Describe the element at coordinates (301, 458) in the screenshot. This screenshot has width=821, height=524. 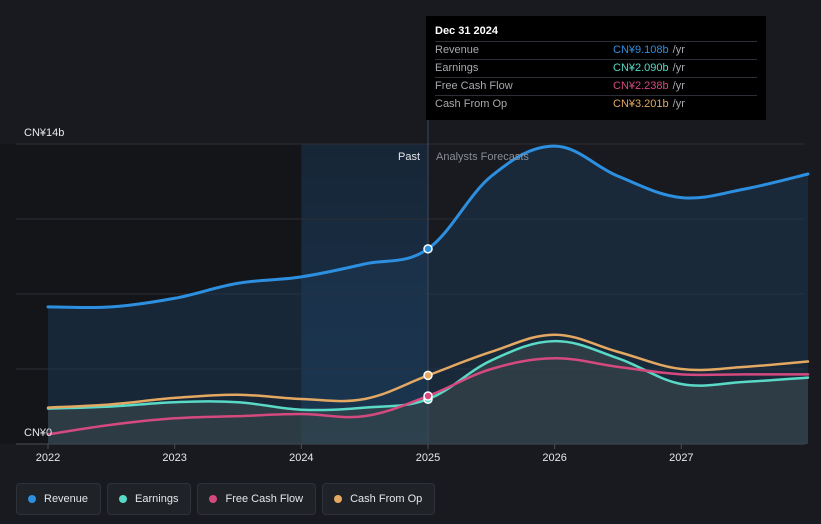
I see `x-tick-label: 2024` at that location.